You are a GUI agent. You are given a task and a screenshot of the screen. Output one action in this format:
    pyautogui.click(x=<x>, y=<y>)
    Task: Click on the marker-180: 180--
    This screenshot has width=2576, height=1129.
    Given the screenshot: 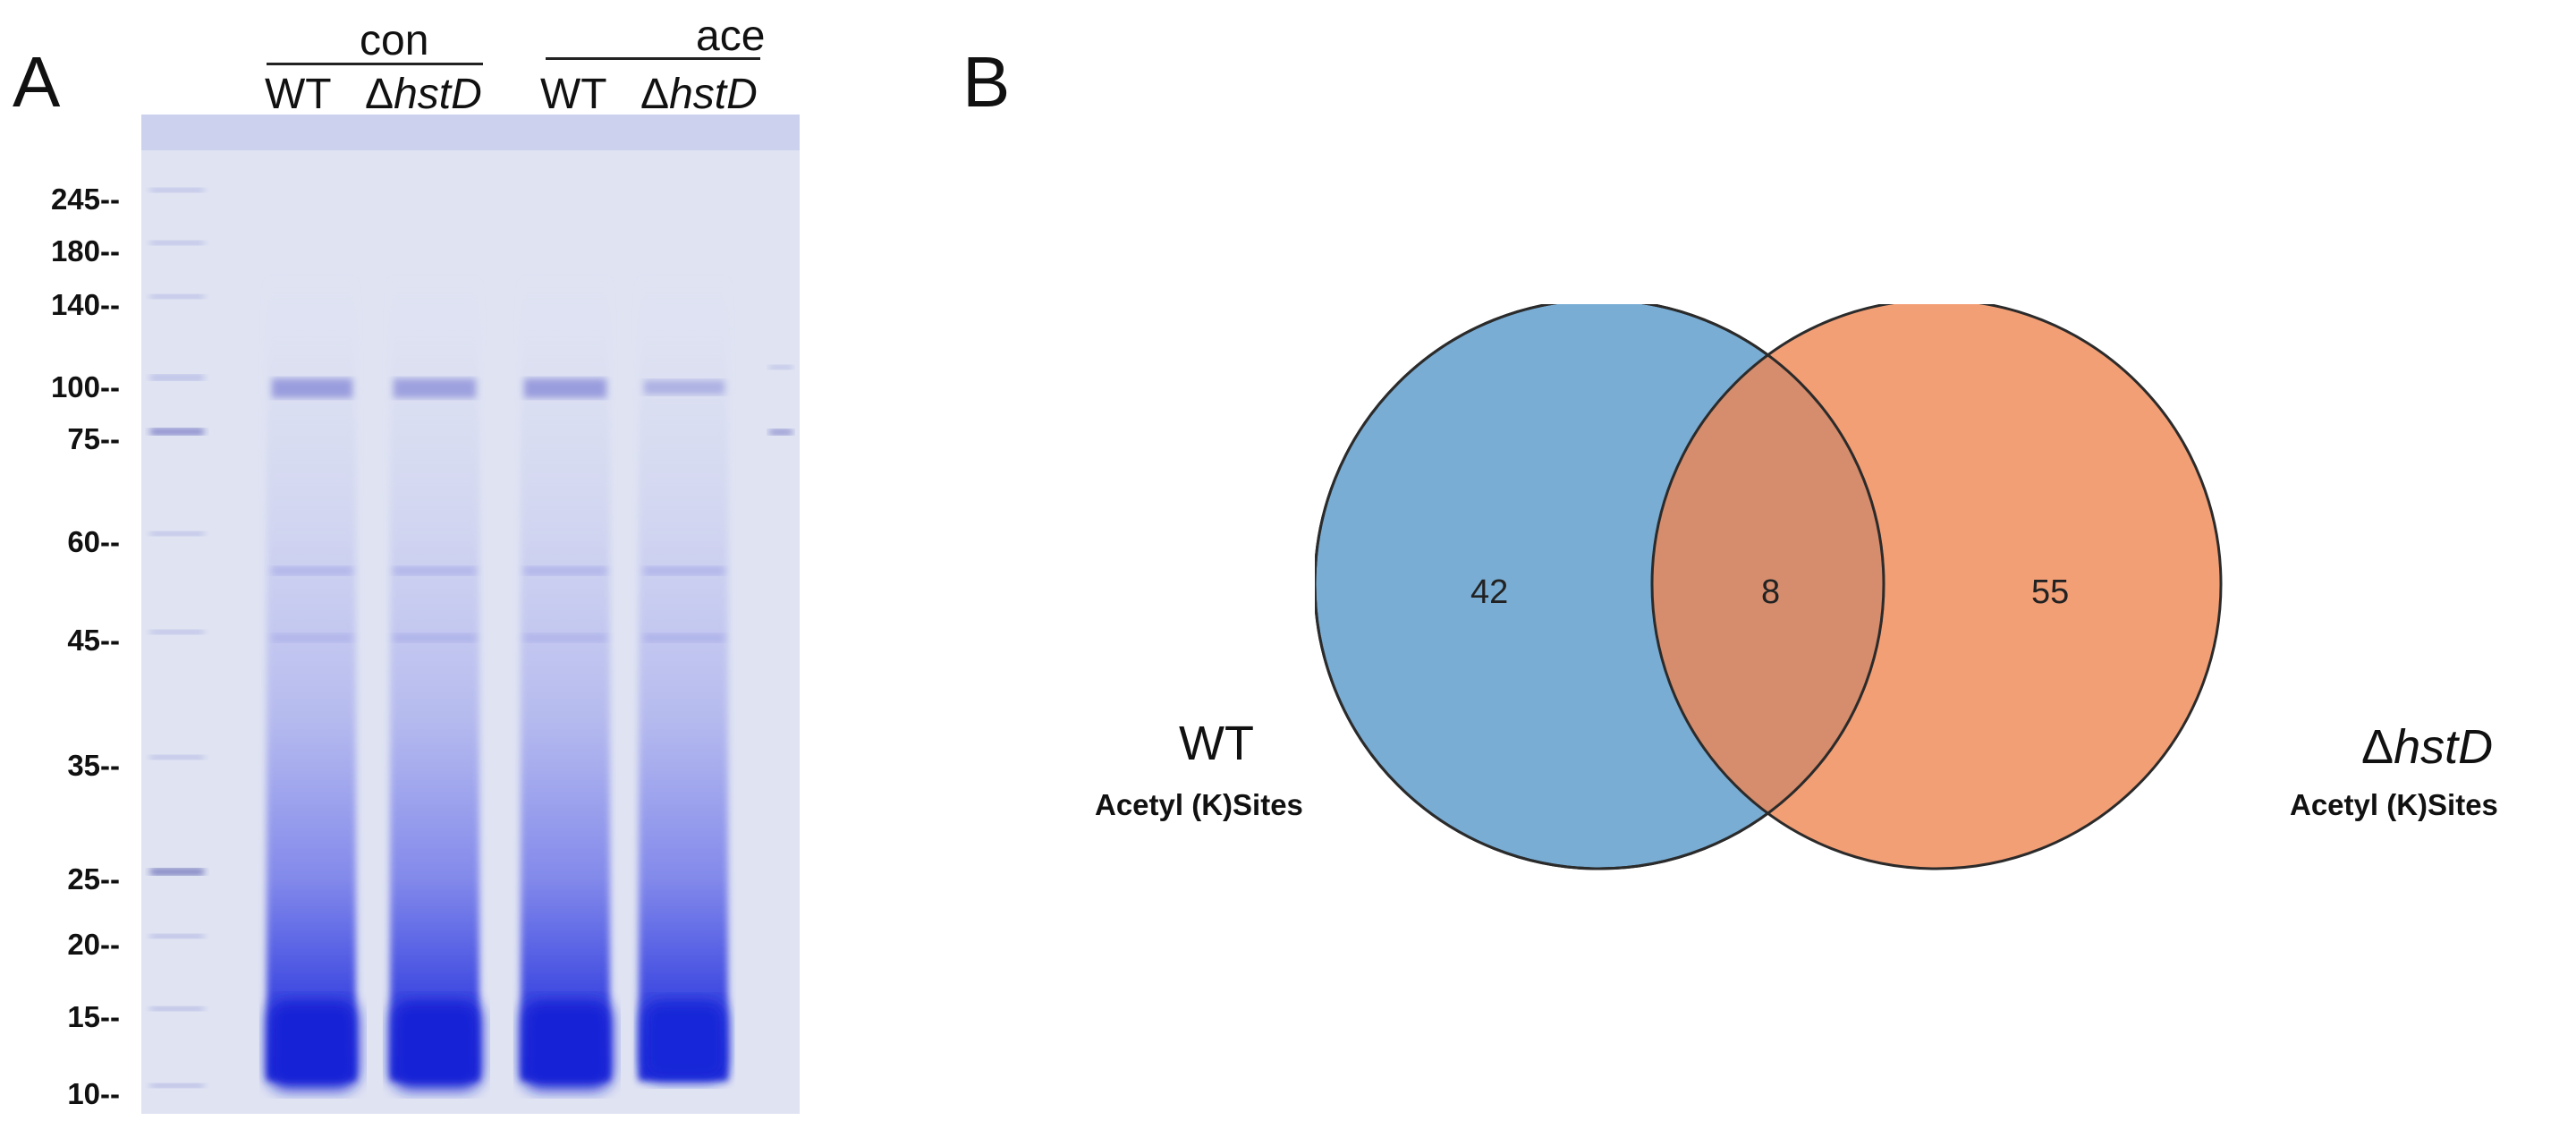 What is the action you would take?
    pyautogui.click(x=85, y=251)
    